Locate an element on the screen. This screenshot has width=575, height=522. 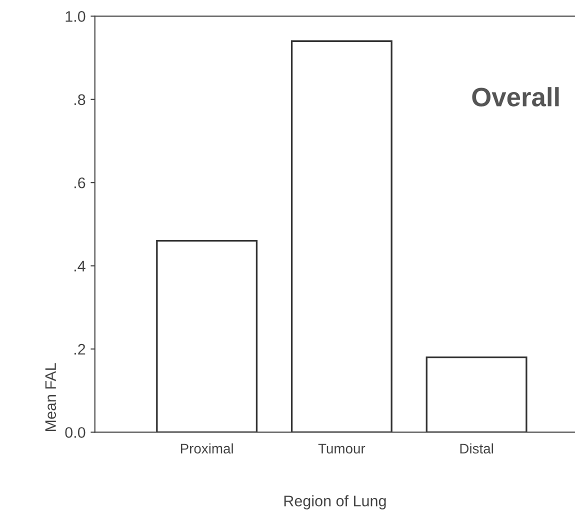
x-tick-label: Distal is located at coordinates (476, 448).